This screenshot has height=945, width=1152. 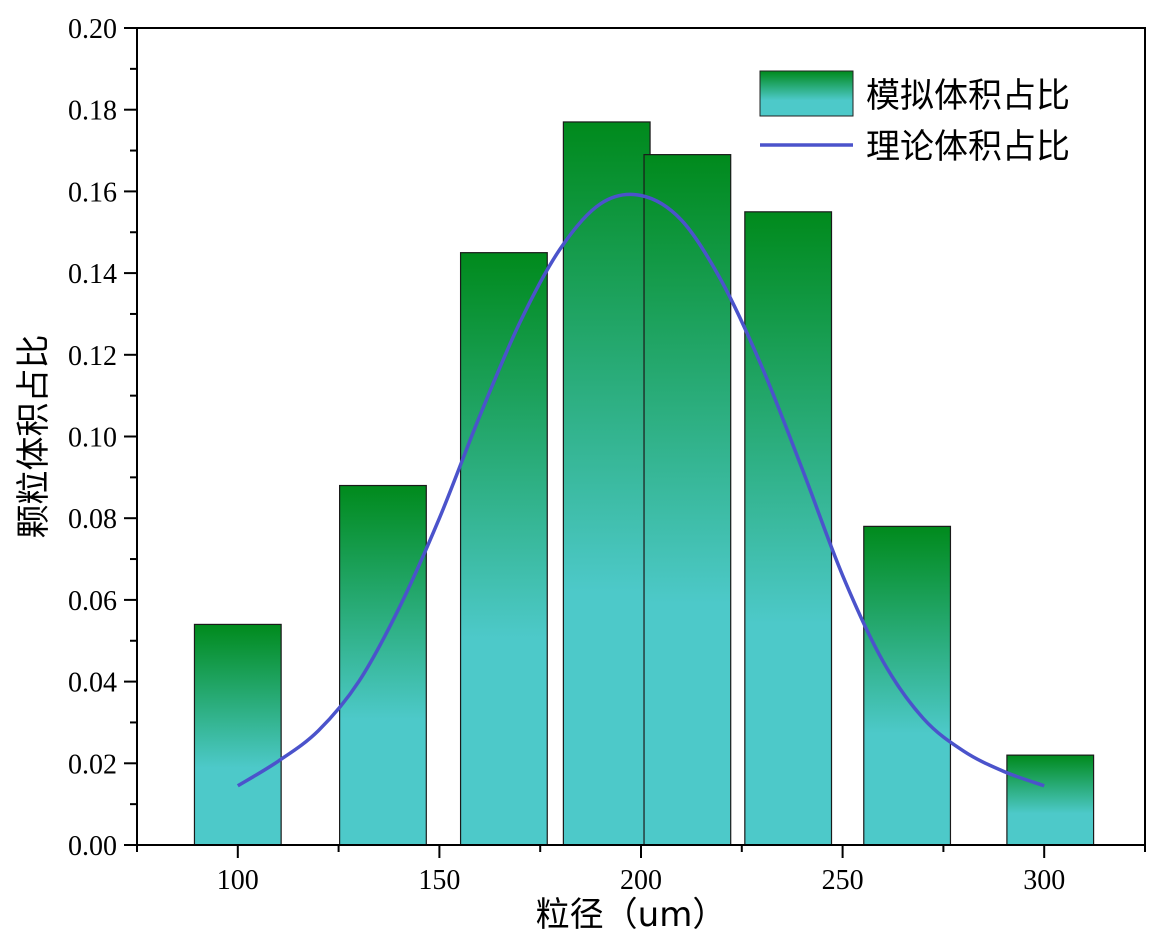 I want to click on y-tick-label: 0.04, so click(x=92, y=683).